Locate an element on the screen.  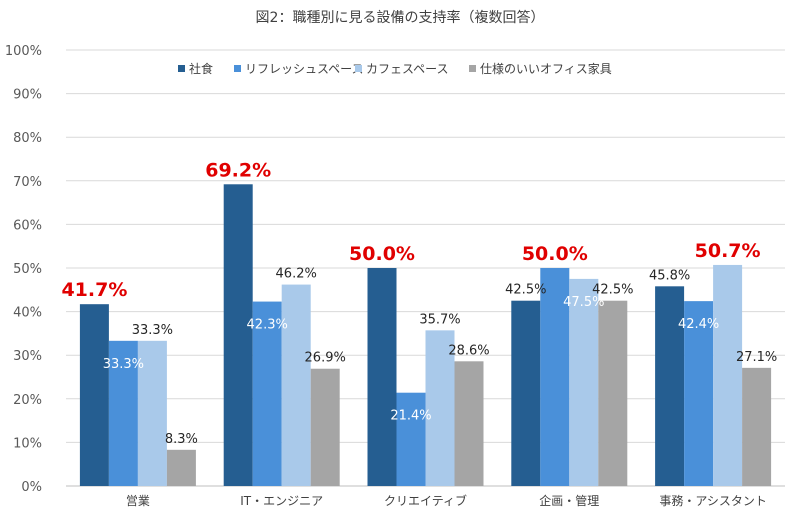
data-label: 46.2% is located at coordinates (296, 274).